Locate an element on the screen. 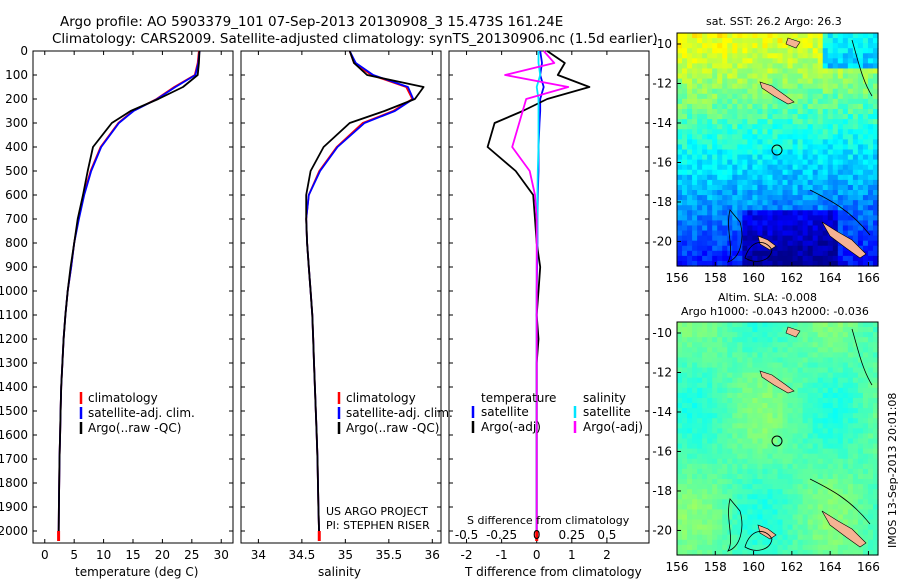 This screenshot has width=900, height=580. depth-tick-label: 1700 is located at coordinates (14, 459).